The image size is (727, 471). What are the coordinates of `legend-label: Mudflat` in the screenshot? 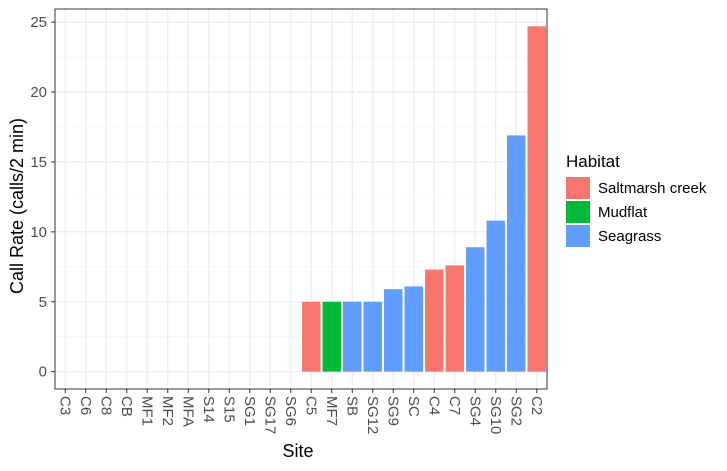 It's located at (623, 212).